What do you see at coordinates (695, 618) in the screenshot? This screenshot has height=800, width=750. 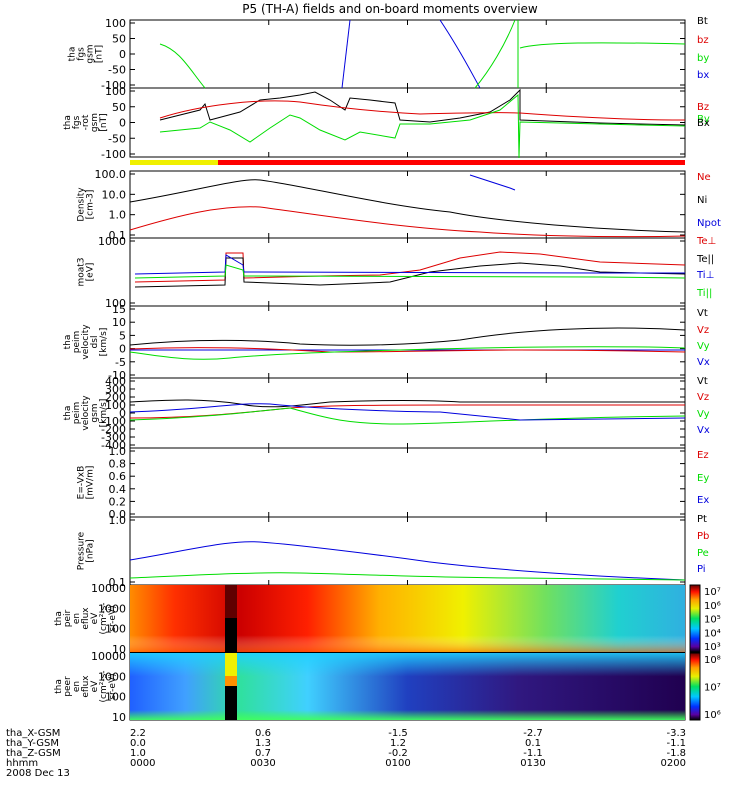 I see `ion-colorbar` at bounding box center [695, 618].